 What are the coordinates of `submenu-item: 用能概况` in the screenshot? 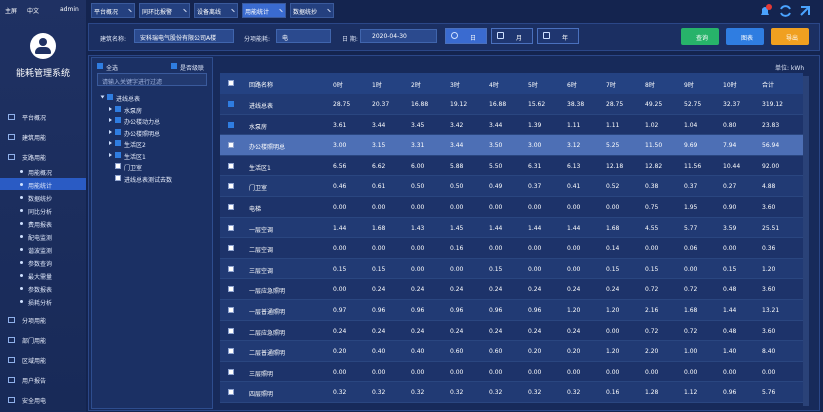 It's located at (40, 173).